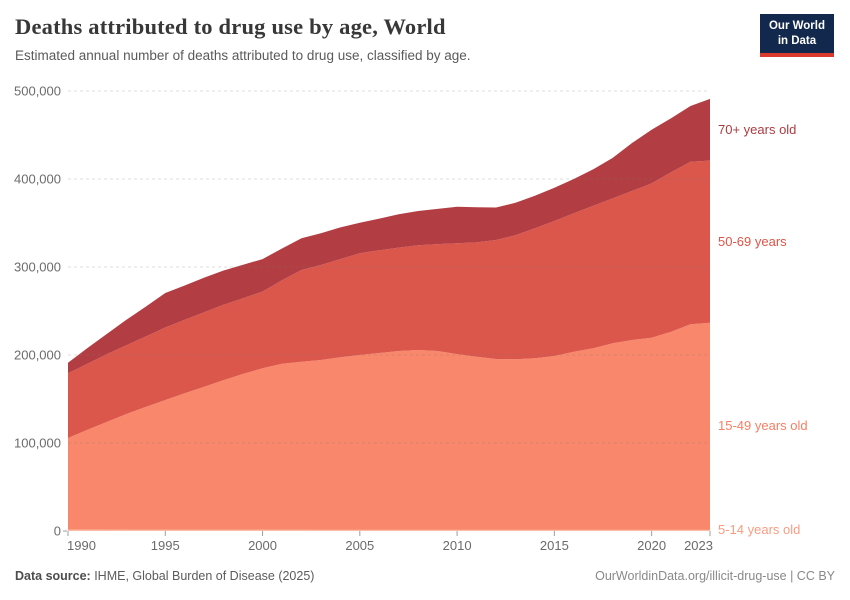 This screenshot has height=600, width=850. Describe the element at coordinates (752, 241) in the screenshot. I see `series-label-50-69-years: 50-69 years` at that location.